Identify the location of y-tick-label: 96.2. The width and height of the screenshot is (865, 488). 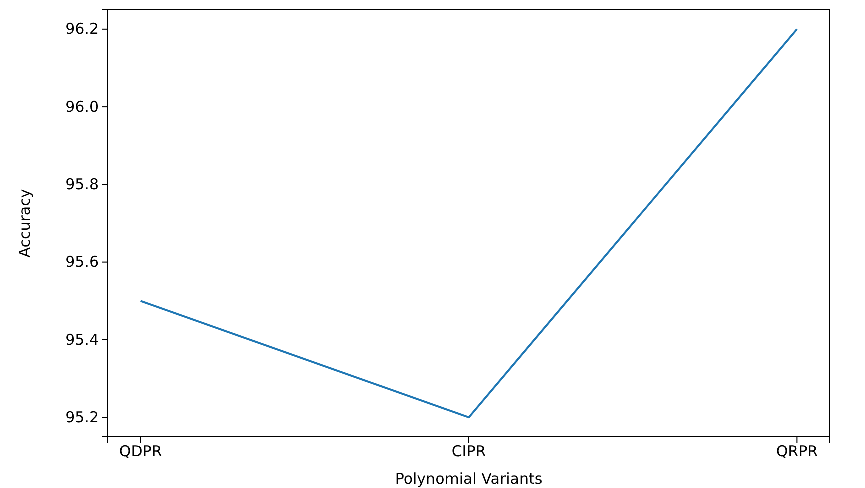
(82, 29).